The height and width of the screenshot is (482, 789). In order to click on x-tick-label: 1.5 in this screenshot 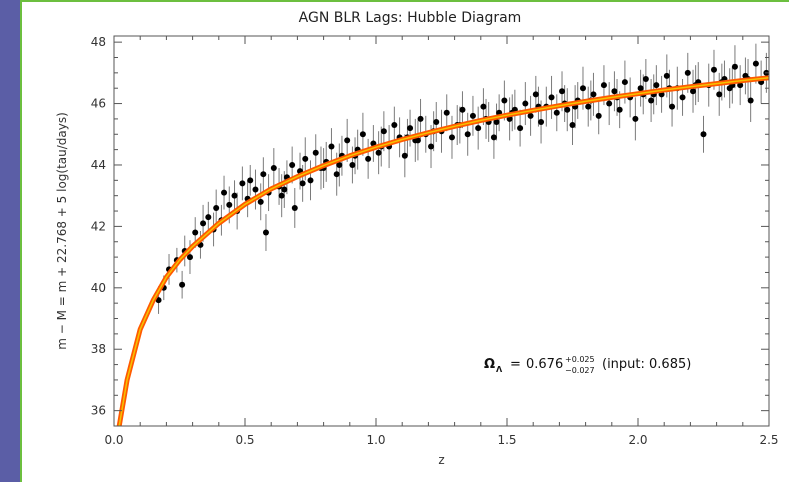, I will do `click(506, 440)`.